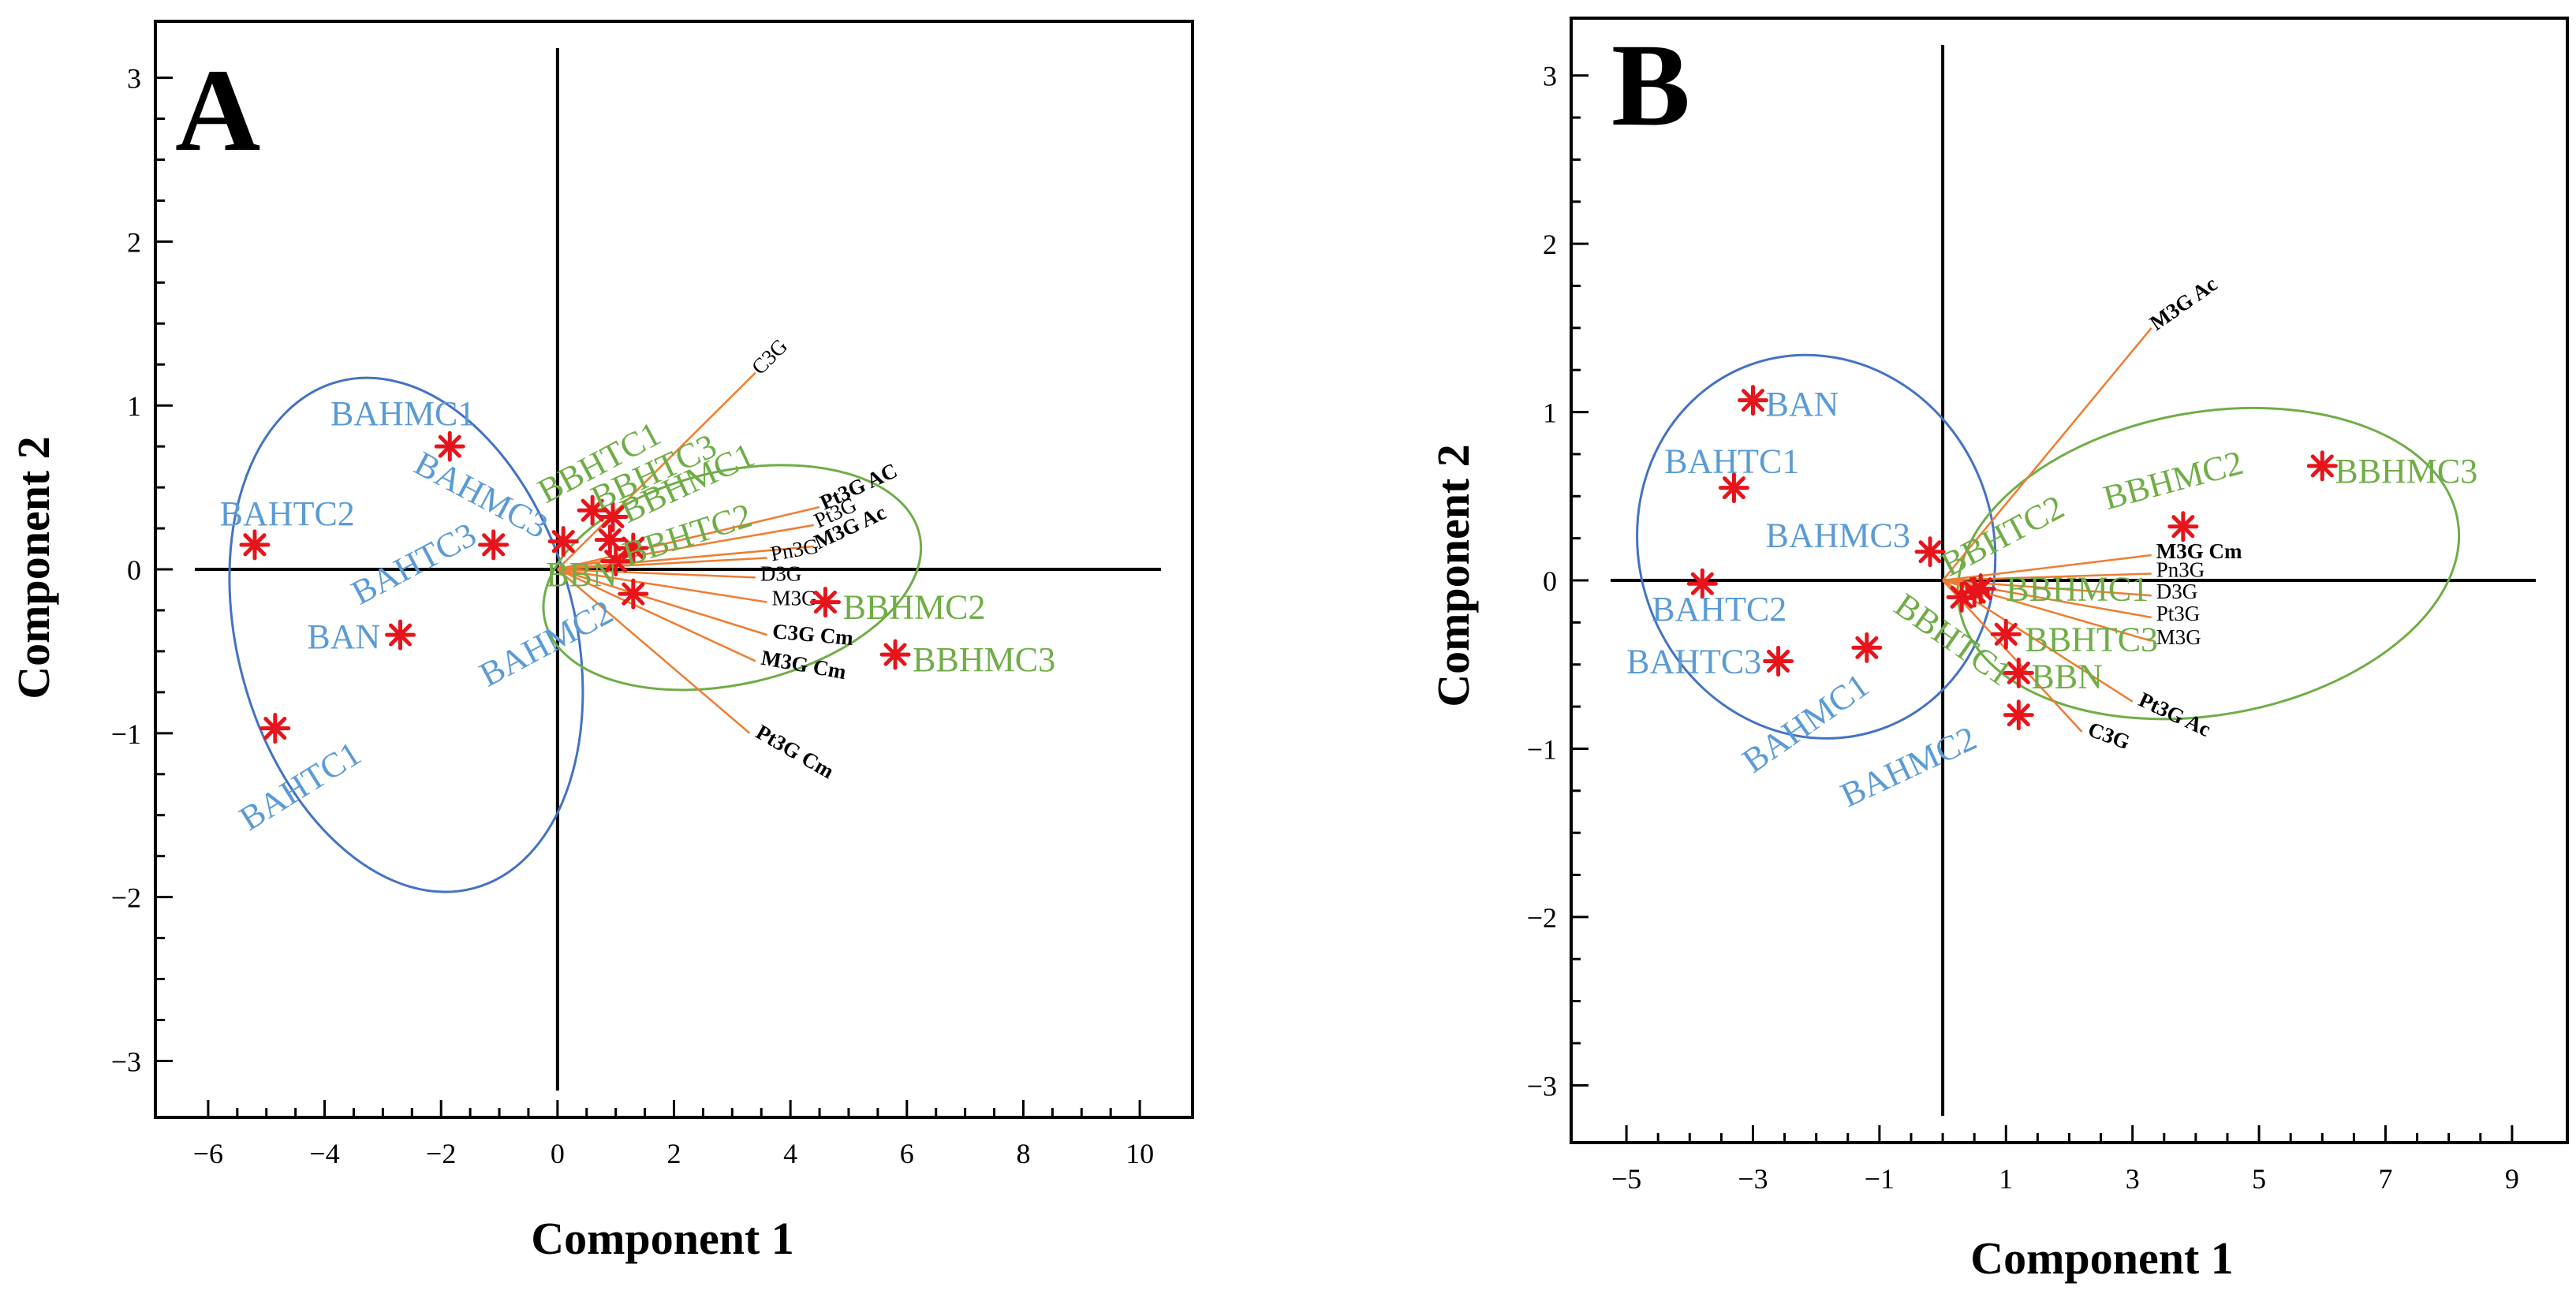 This screenshot has height=1294, width=2576. What do you see at coordinates (1542, 1086) in the screenshot?
I see `panel-b-y-tick-label: −3` at bounding box center [1542, 1086].